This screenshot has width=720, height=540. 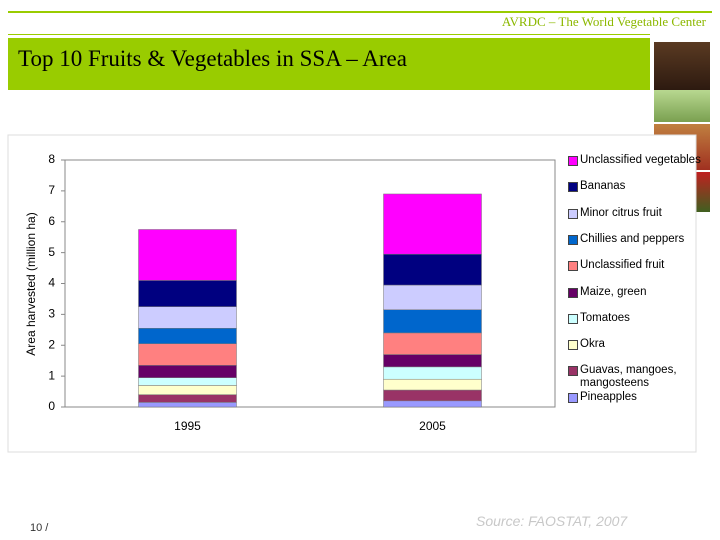 What do you see at coordinates (603, 186) in the screenshot?
I see `legend-label: Bananas` at bounding box center [603, 186].